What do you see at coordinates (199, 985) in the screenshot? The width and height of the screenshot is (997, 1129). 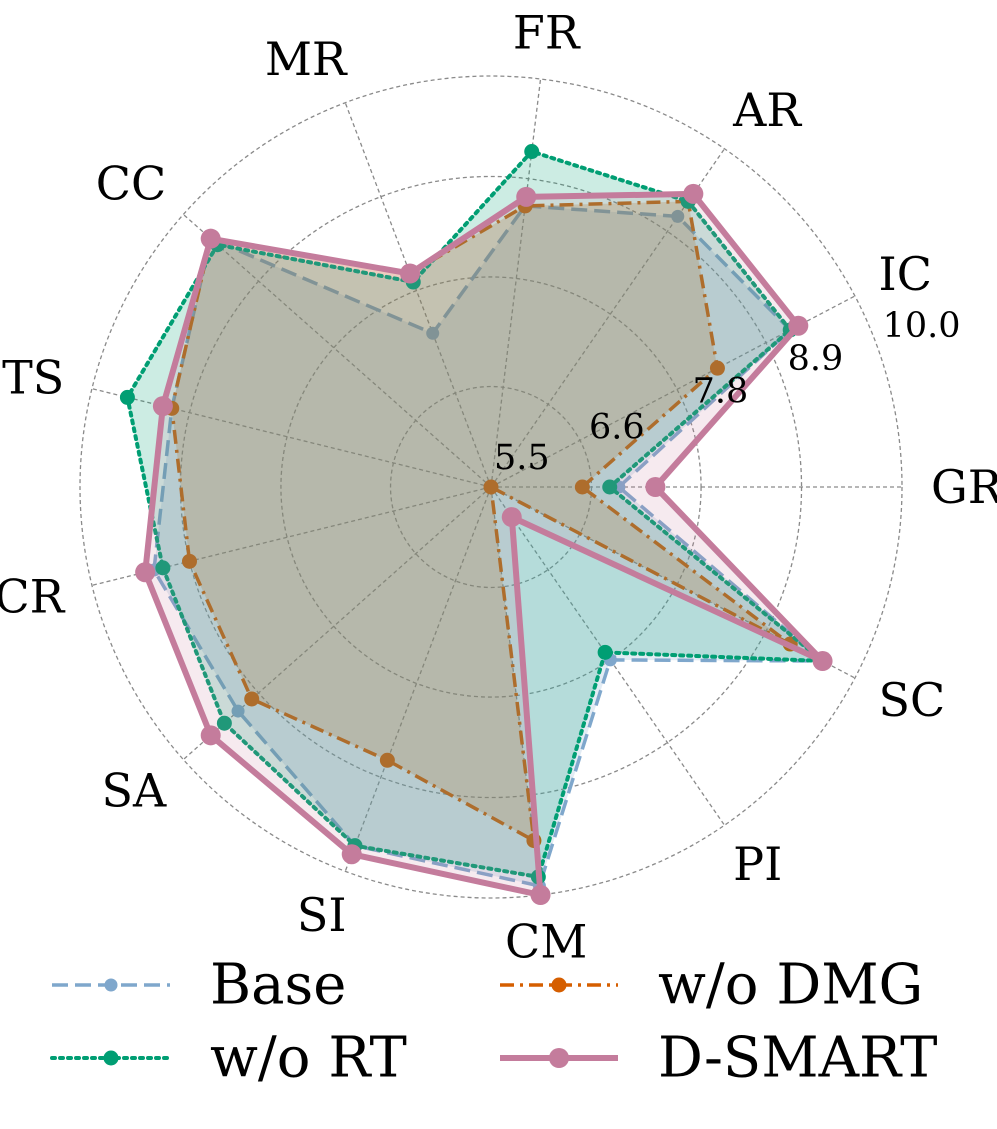 I see `legend-item-base: Base` at bounding box center [199, 985].